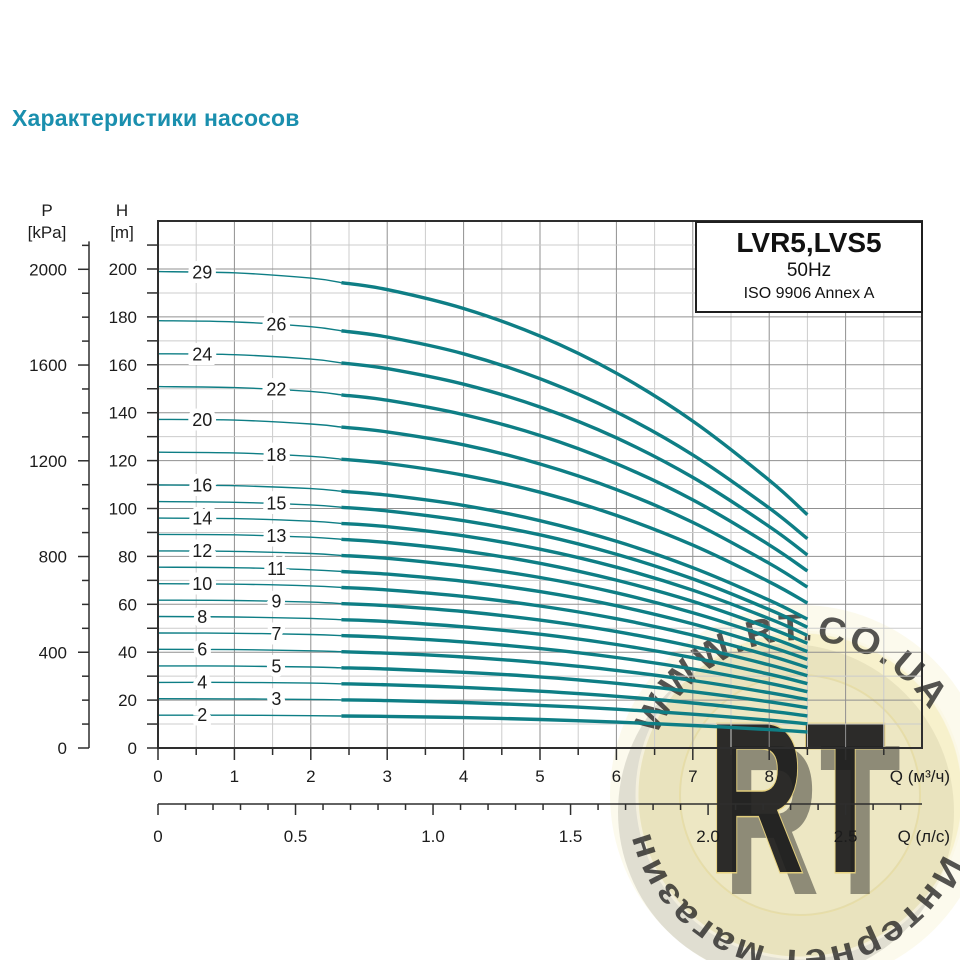 Image resolution: width=960 pixels, height=960 pixels. Describe the element at coordinates (249, 390) in the screenshot. I see `pump-curve-22-thin` at that location.